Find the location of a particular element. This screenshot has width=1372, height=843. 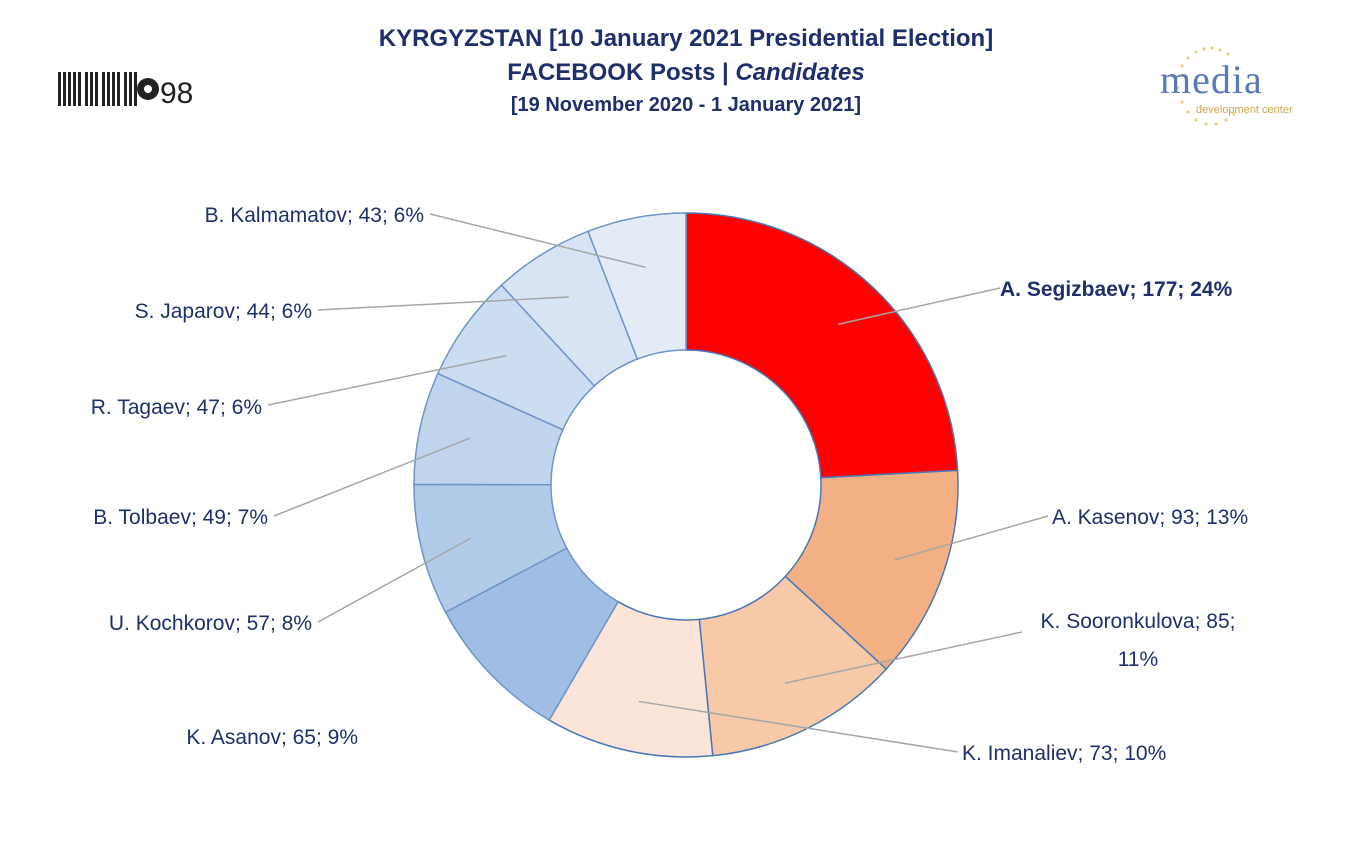

data-label: B. Kalmamatov; 43; 6% is located at coordinates (314, 215).